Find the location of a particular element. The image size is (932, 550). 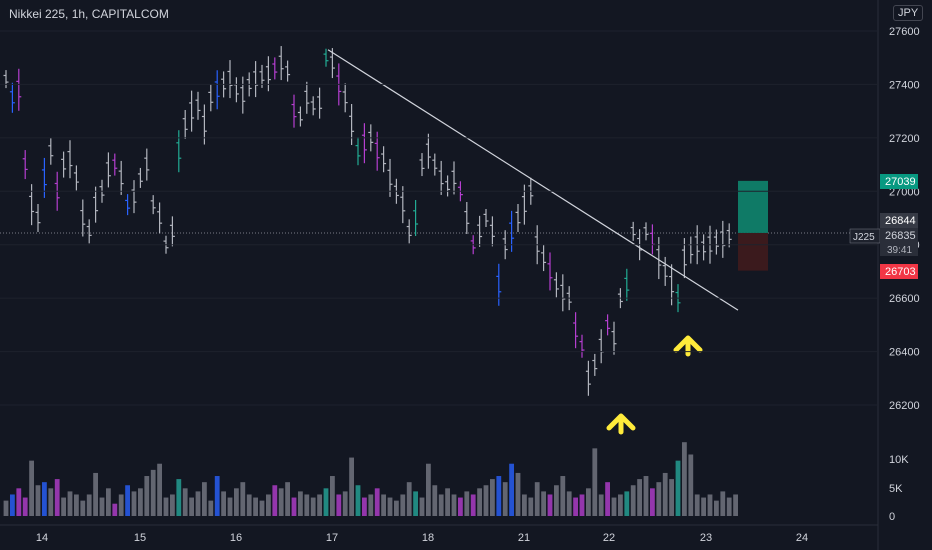

last-price-label: 26835 is located at coordinates (900, 236).